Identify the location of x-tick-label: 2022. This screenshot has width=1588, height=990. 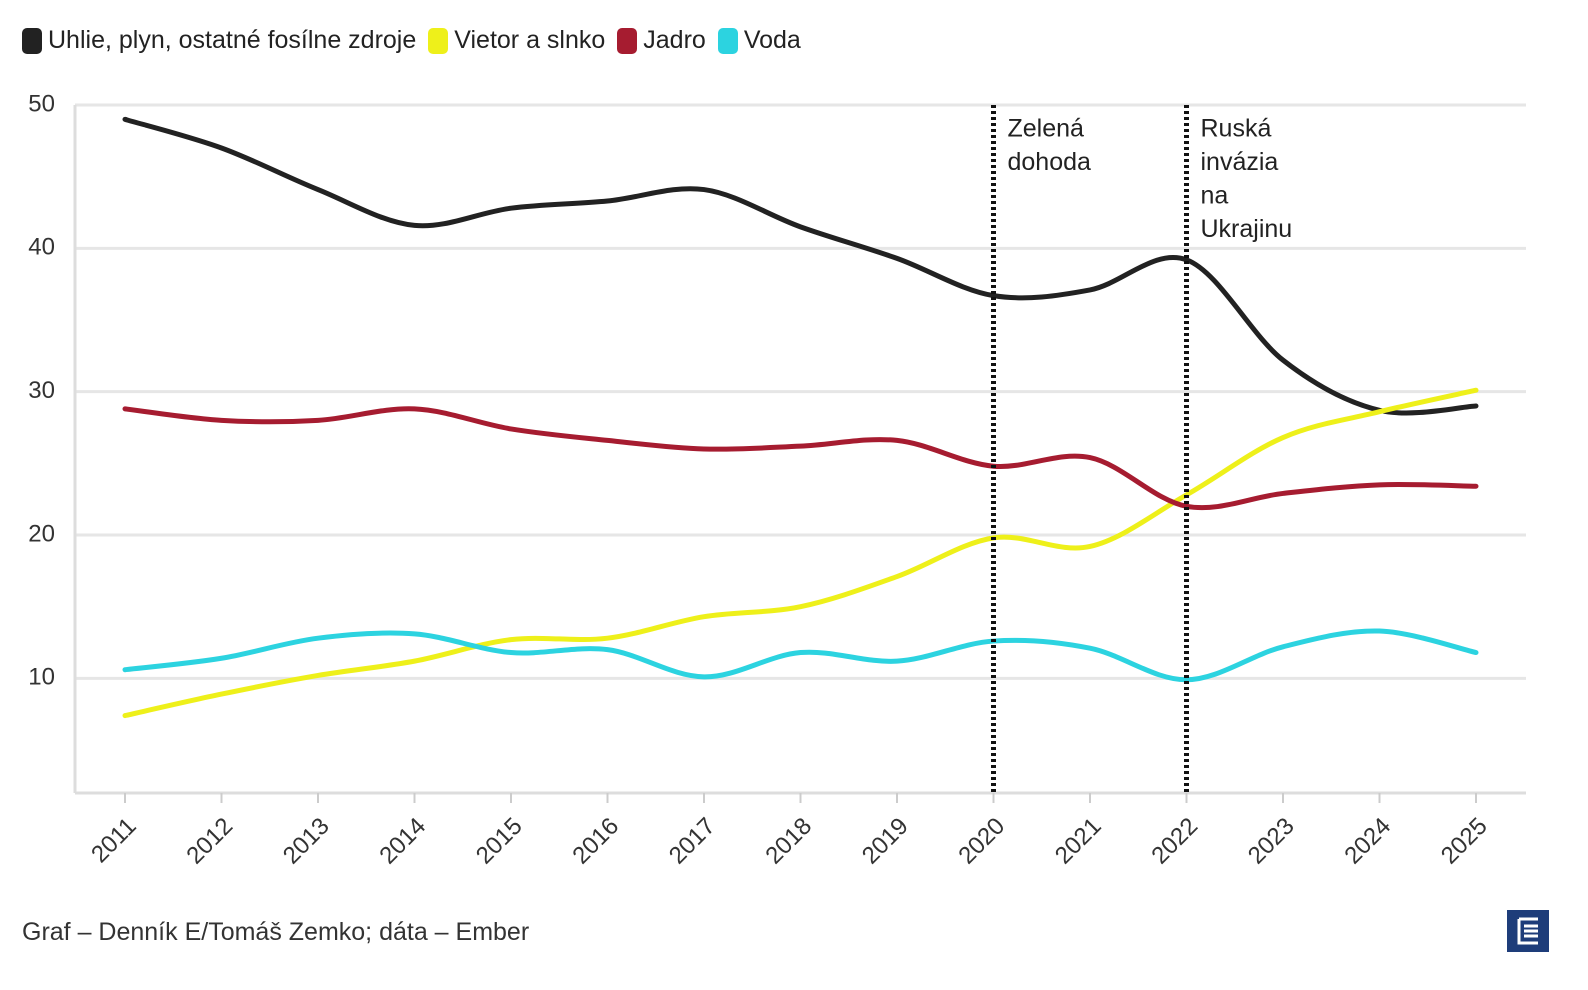
(1174, 841).